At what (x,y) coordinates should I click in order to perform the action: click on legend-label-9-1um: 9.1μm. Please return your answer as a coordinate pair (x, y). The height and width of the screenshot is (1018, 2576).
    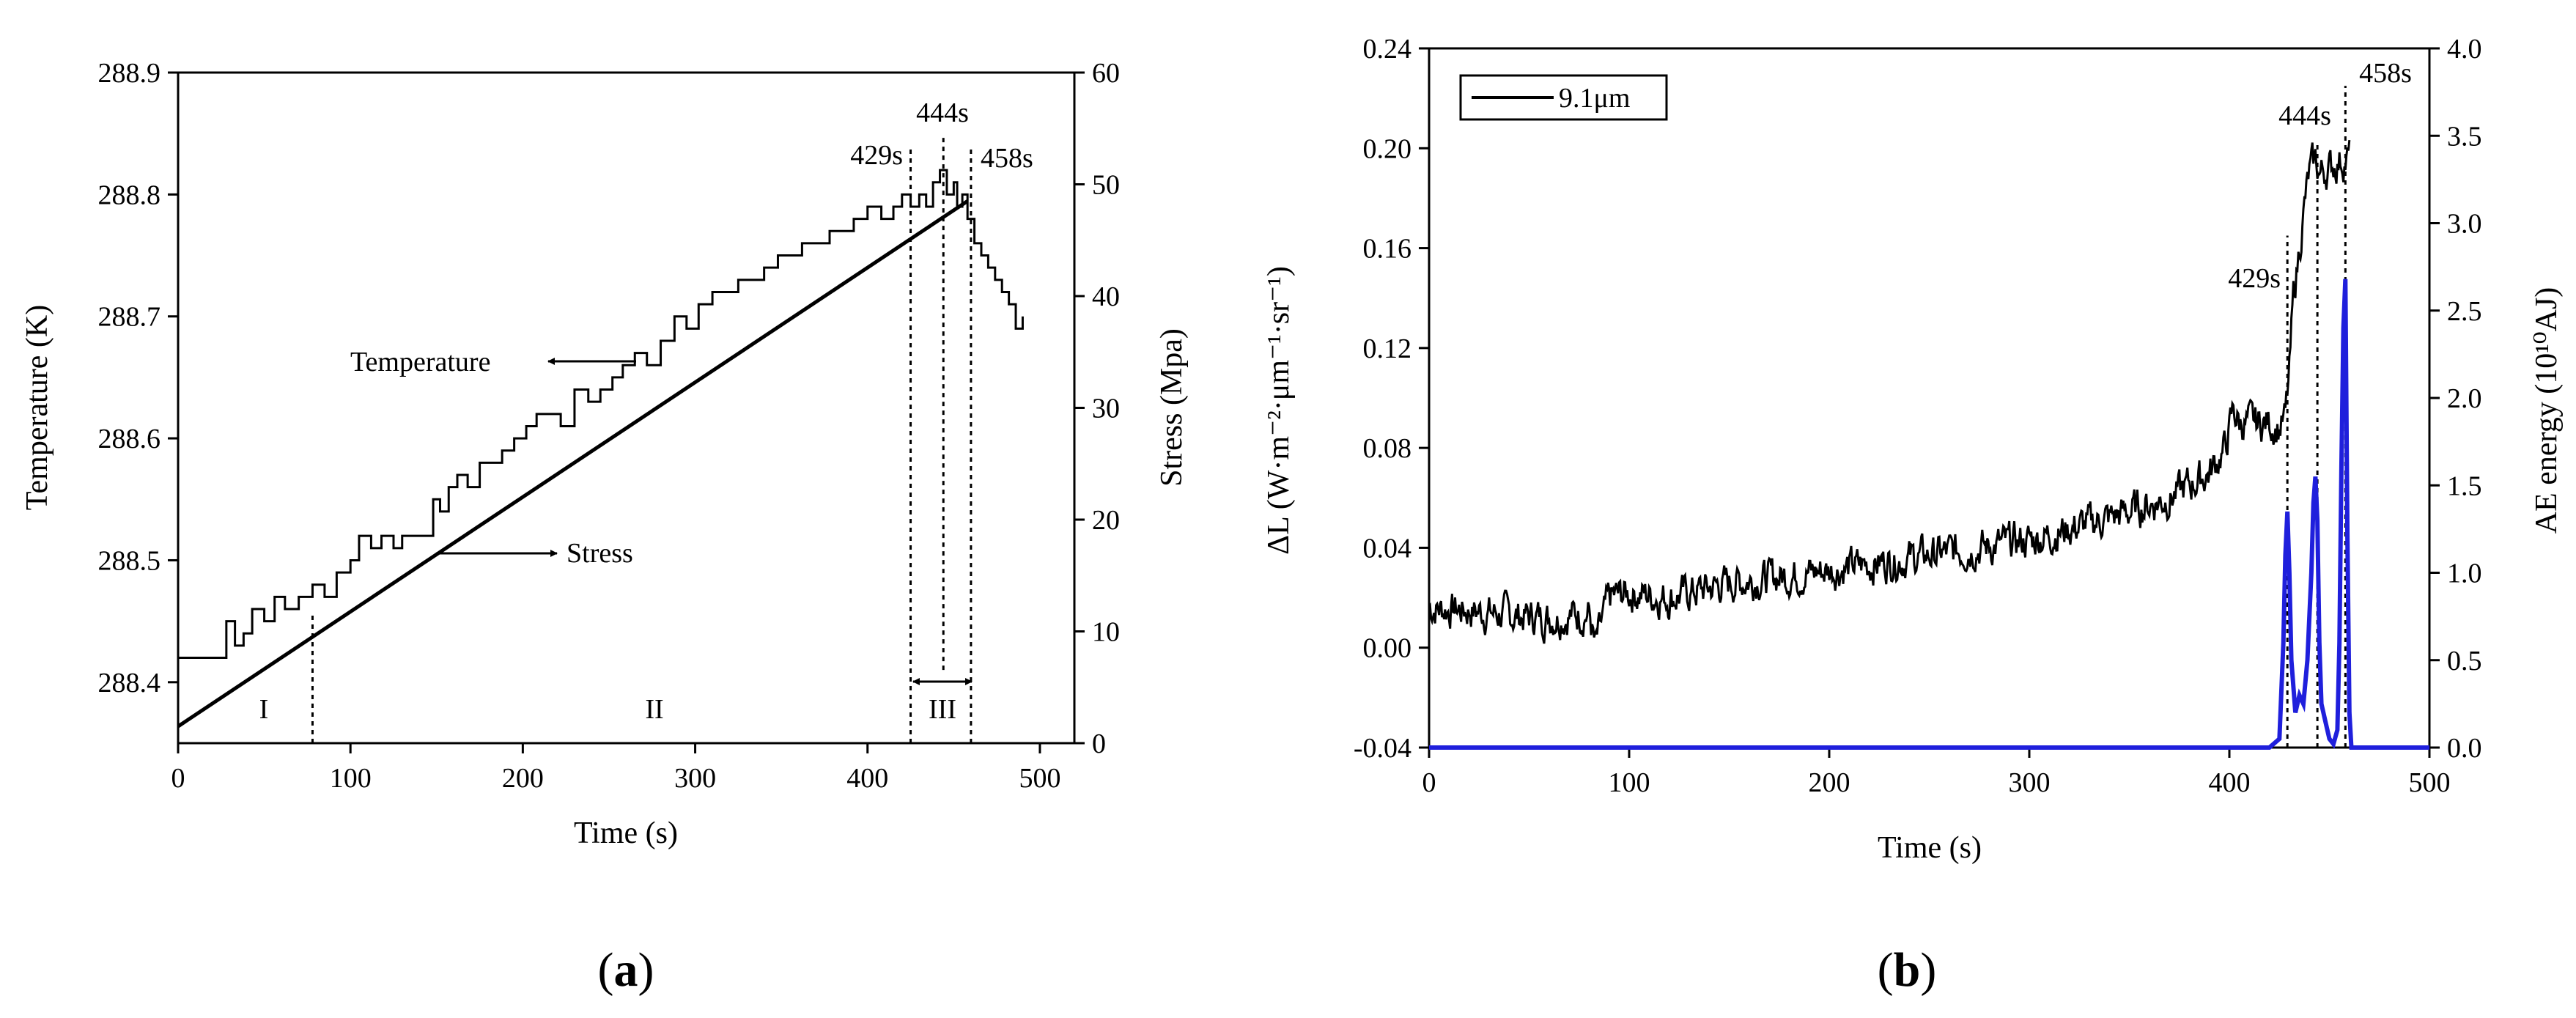
    Looking at the image, I should click on (1594, 98).